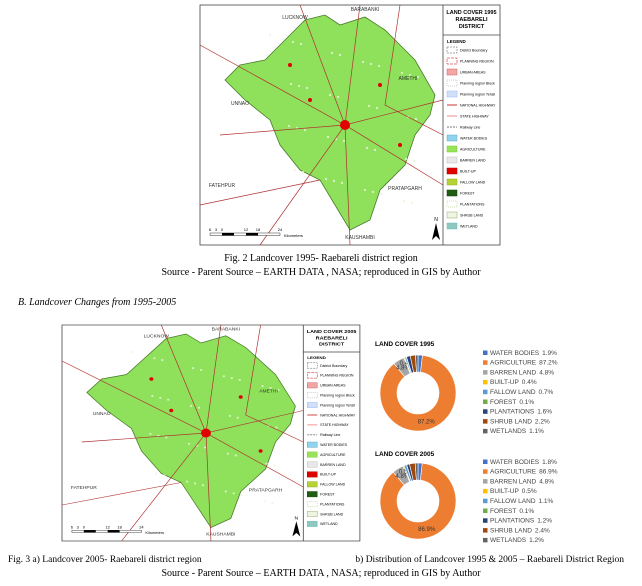 The width and height of the screenshot is (642, 586). I want to click on data-label: 86.9%, so click(427, 530).